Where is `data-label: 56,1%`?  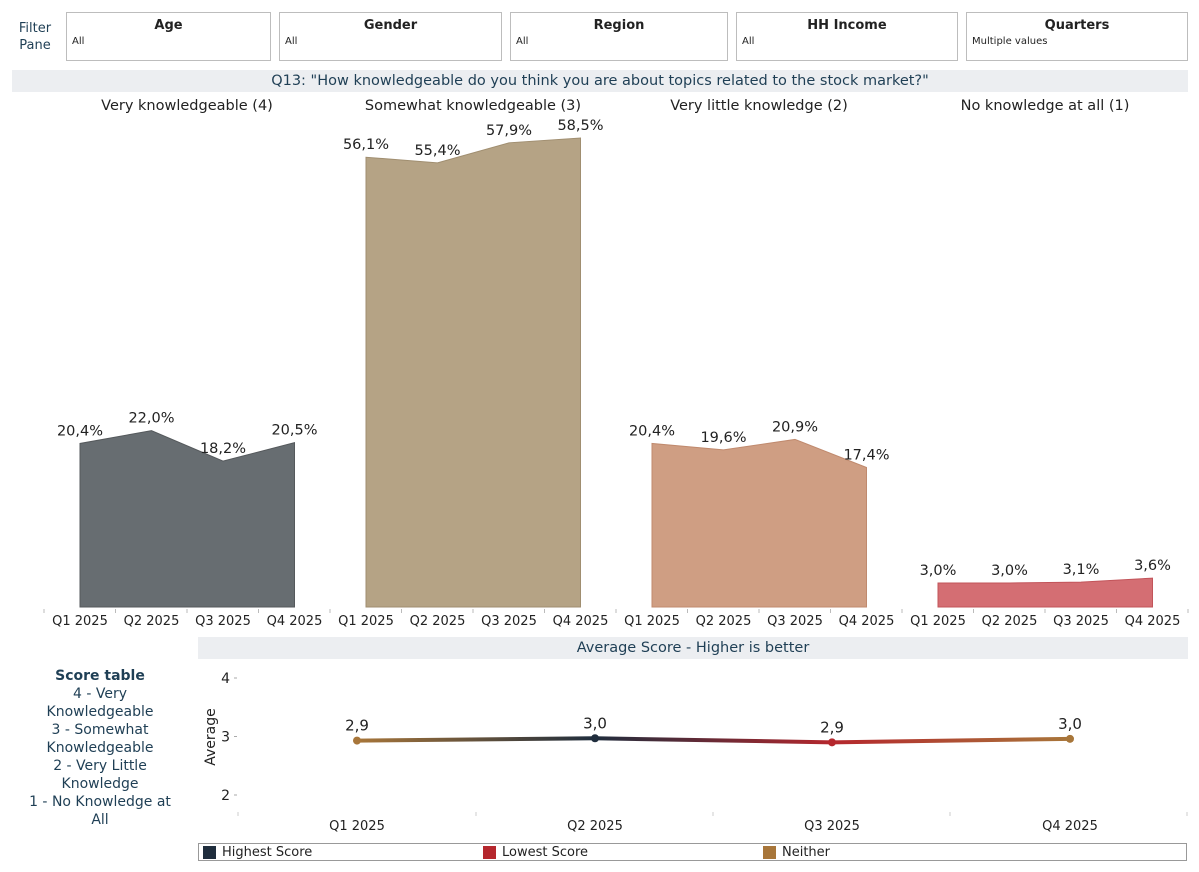
data-label: 56,1% is located at coordinates (366, 145).